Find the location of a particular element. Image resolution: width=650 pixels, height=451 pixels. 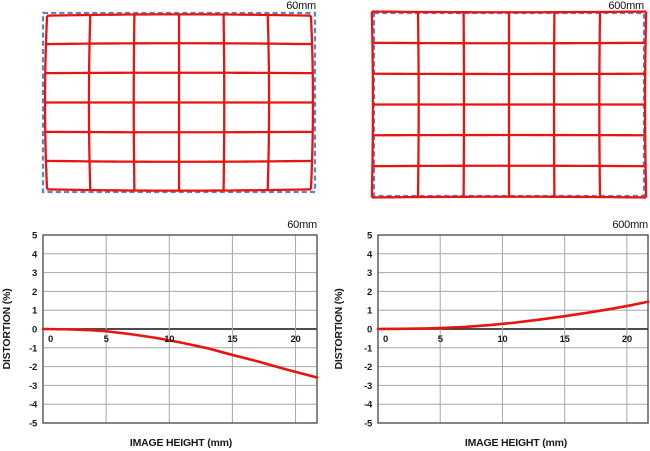

grid-60mm-title: 60mm is located at coordinates (301, 6).